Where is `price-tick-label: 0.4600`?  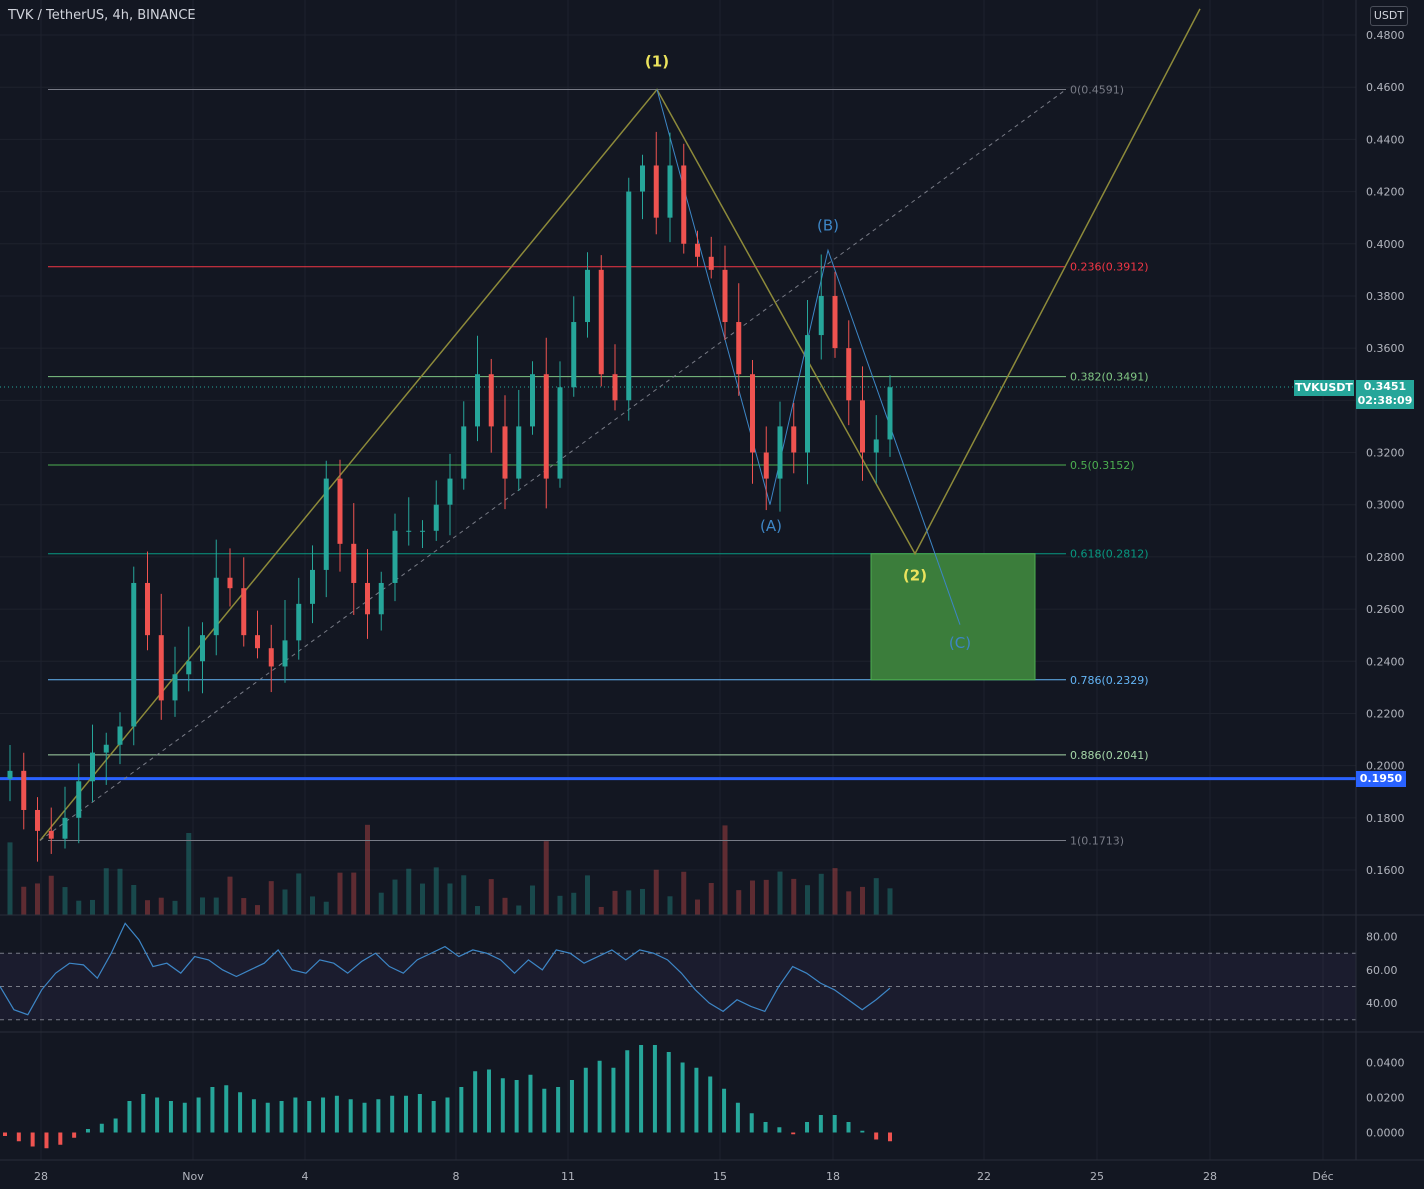
price-tick-label: 0.4600 is located at coordinates (1385, 87).